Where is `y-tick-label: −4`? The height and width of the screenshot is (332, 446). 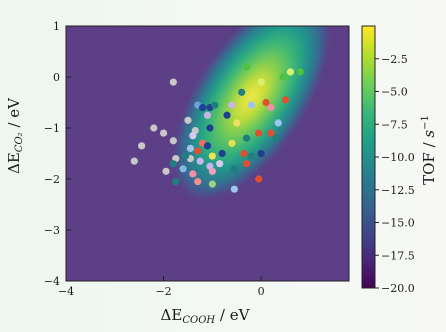
y-tick-label: −4 is located at coordinates (52, 281).